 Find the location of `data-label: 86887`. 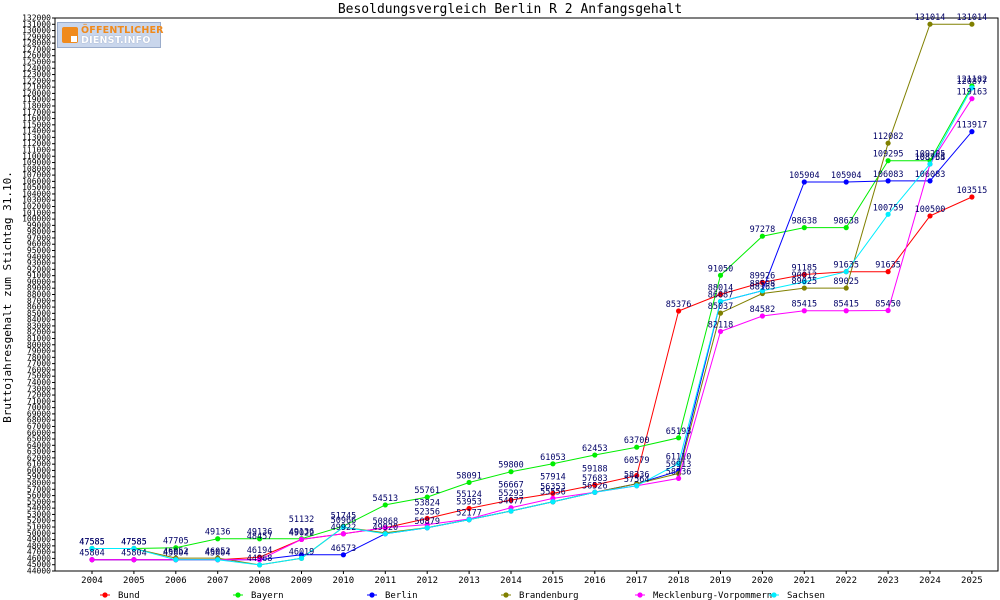

data-label: 86887 is located at coordinates (721, 295).